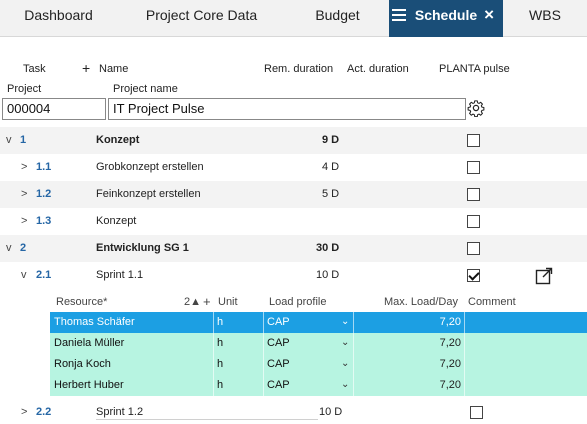 The height and width of the screenshot is (424, 587). What do you see at coordinates (120, 275) in the screenshot?
I see `task-name: Sprint 1.1` at bounding box center [120, 275].